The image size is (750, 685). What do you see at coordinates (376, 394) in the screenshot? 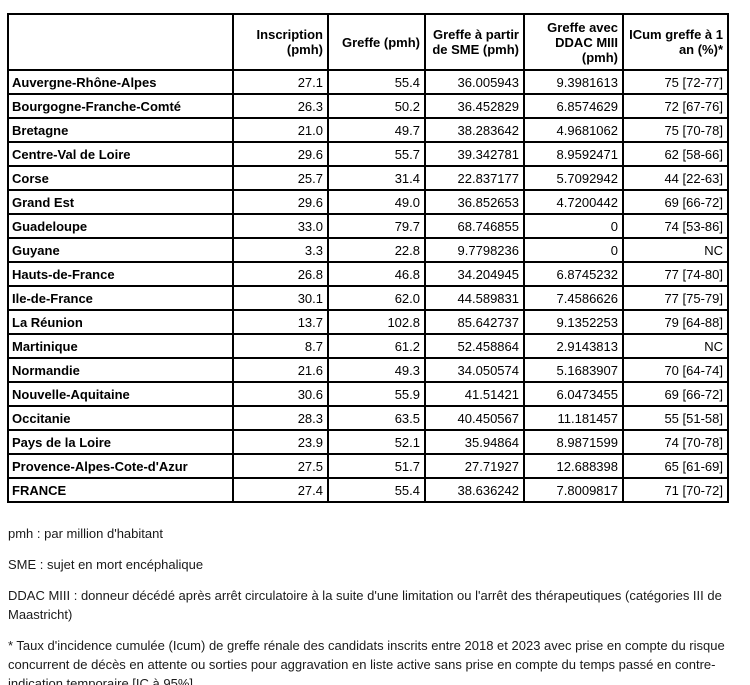
I see `value-cell: 55.9` at bounding box center [376, 394].